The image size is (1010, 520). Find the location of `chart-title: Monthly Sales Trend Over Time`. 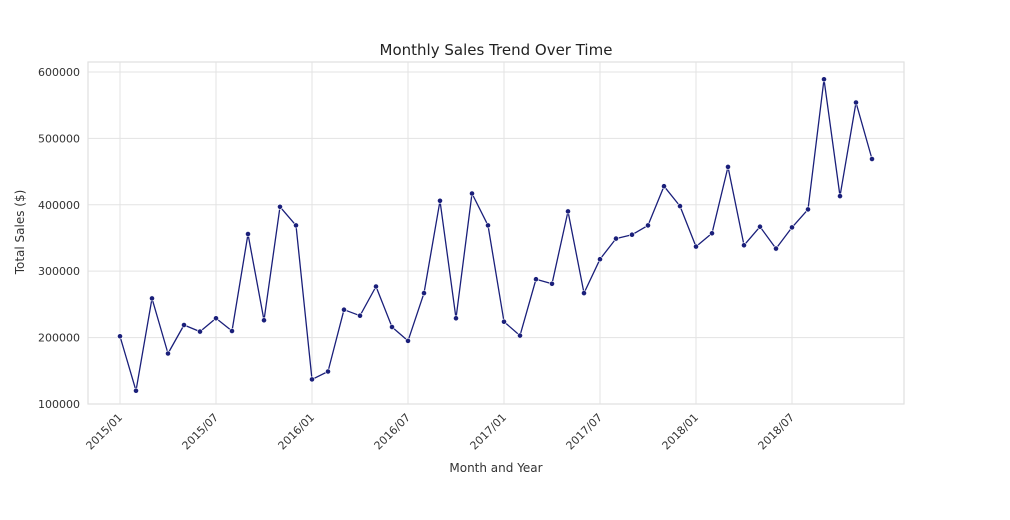

chart-title: Monthly Sales Trend Over Time is located at coordinates (496, 50).